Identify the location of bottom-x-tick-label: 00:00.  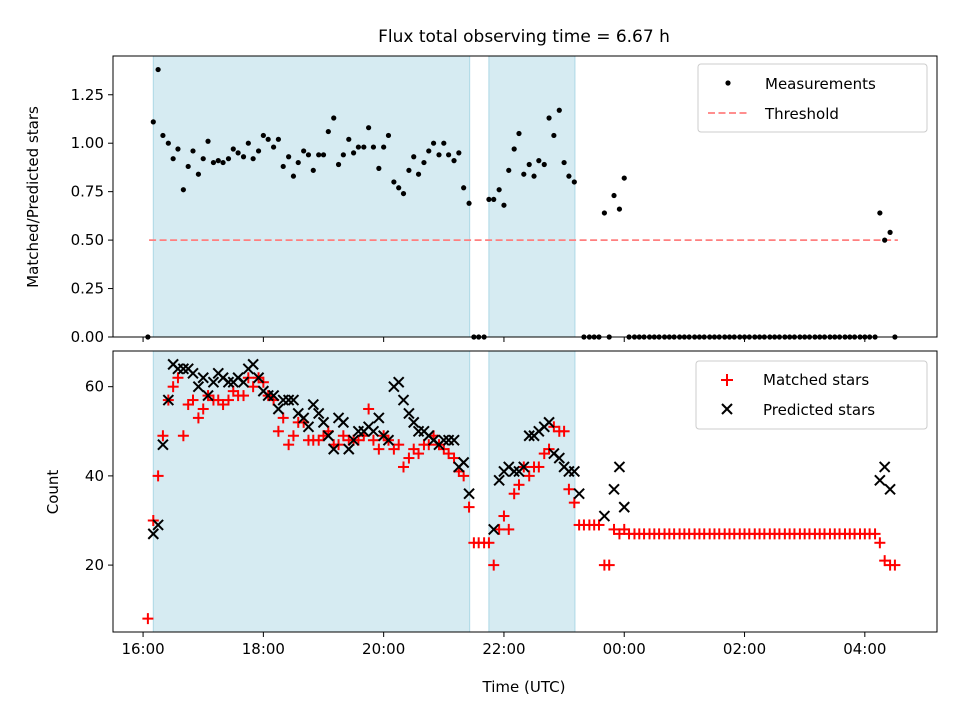
(624, 649).